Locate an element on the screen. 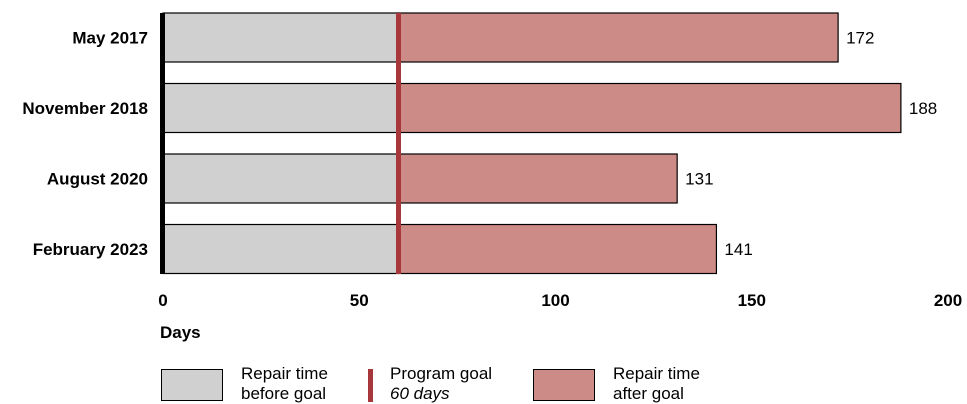  legend-goal-mark is located at coordinates (370, 385).